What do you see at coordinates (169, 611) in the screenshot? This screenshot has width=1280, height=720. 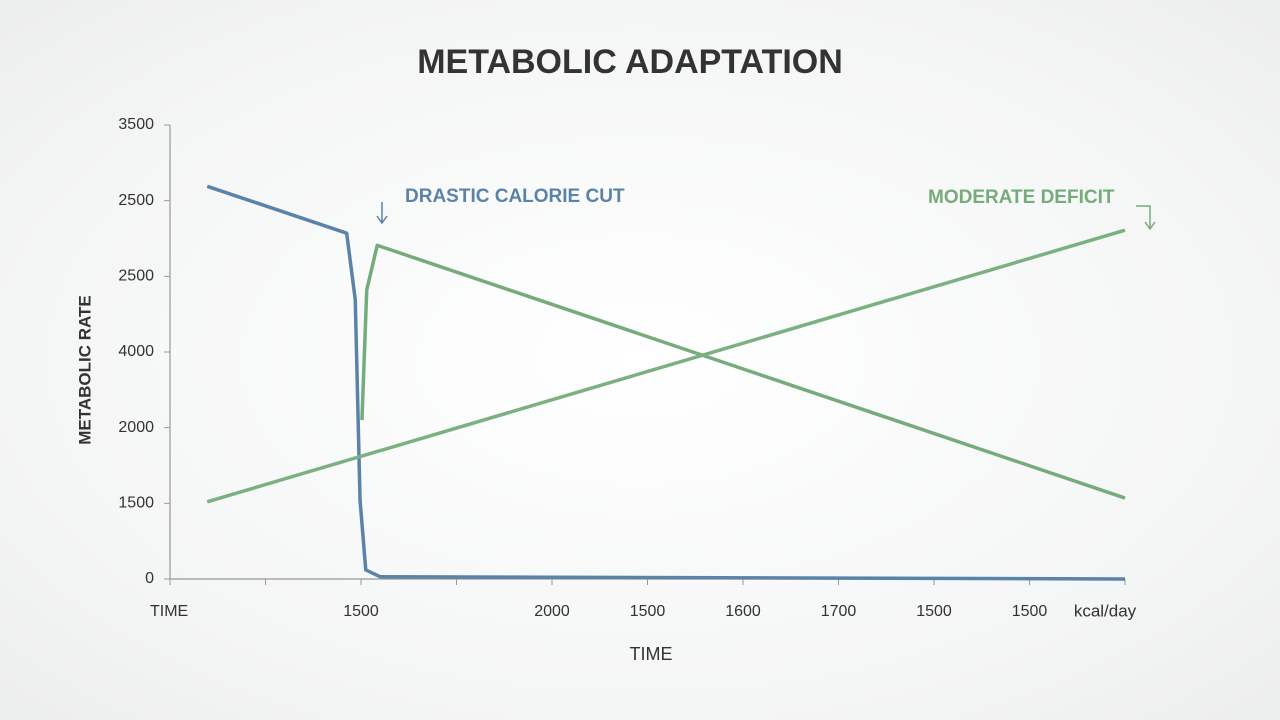 I see `x-tick-label: TIME` at bounding box center [169, 611].